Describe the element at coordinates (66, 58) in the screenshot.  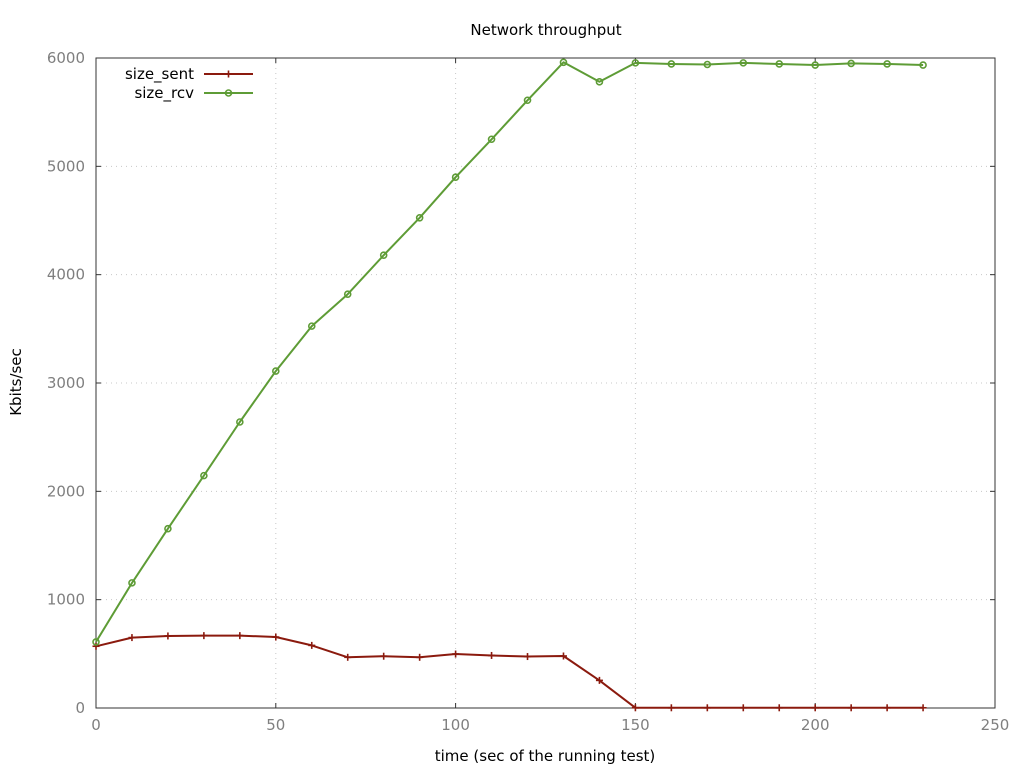
I see `y-tick-label: 6000` at that location.